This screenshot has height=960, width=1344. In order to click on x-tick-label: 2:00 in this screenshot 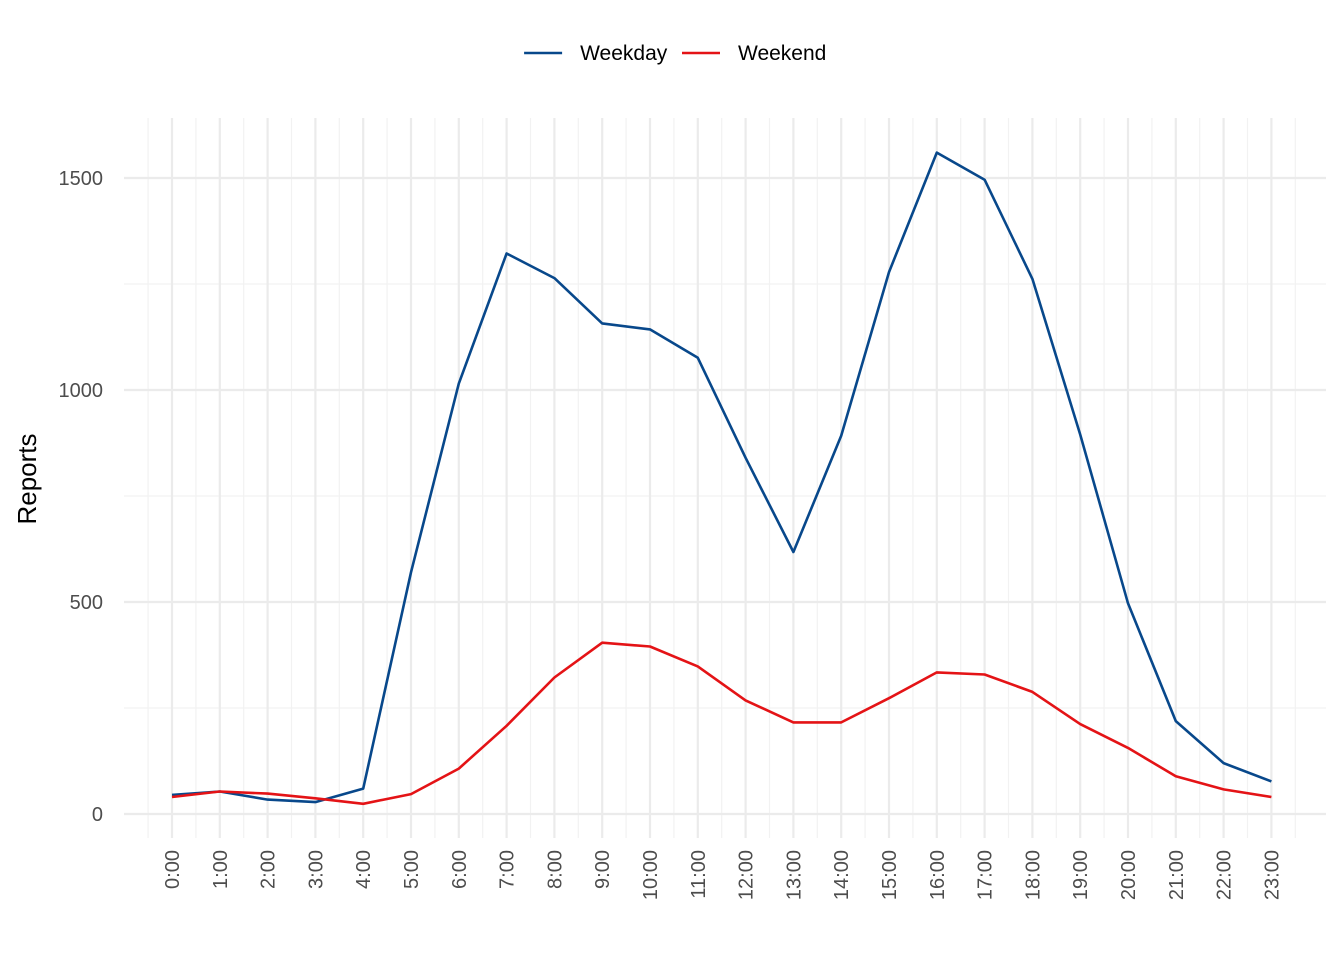, I will do `click(269, 869)`.